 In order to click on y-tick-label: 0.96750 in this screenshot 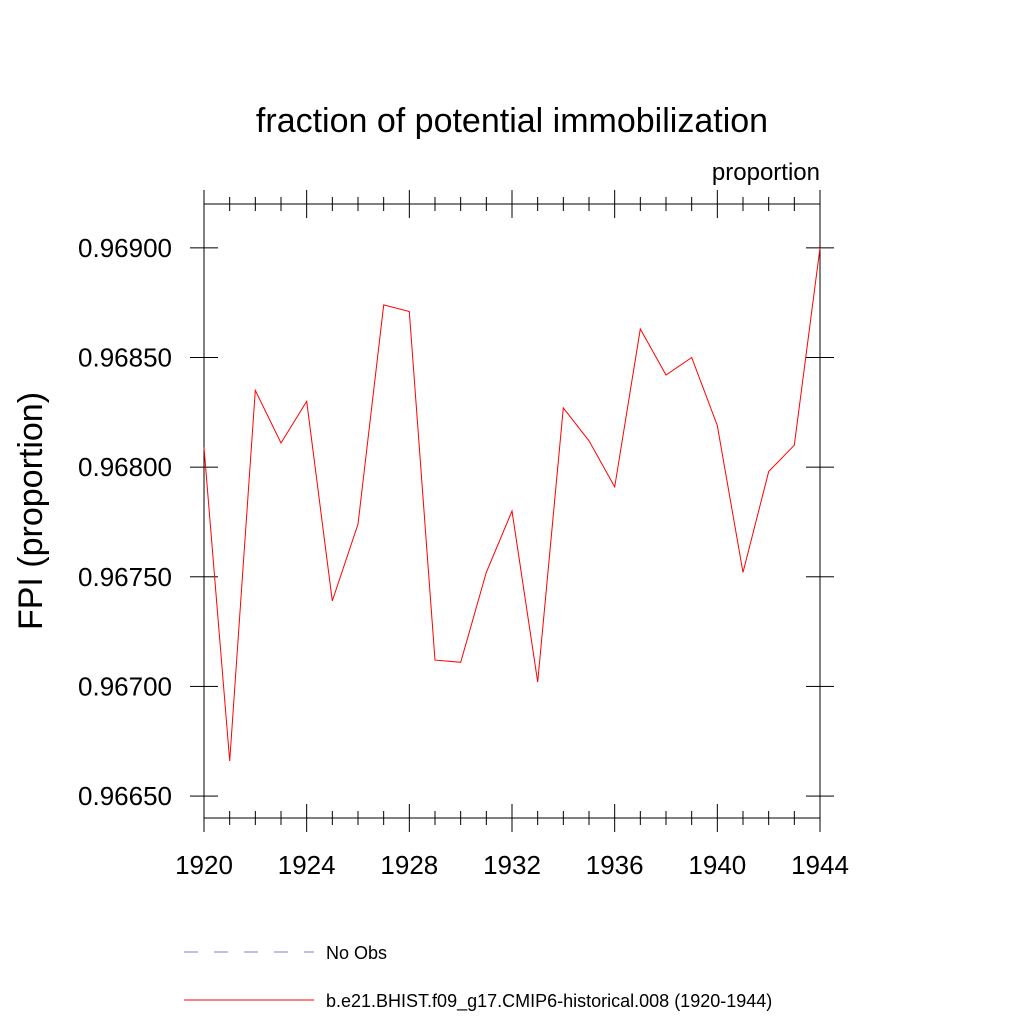, I will do `click(125, 577)`.